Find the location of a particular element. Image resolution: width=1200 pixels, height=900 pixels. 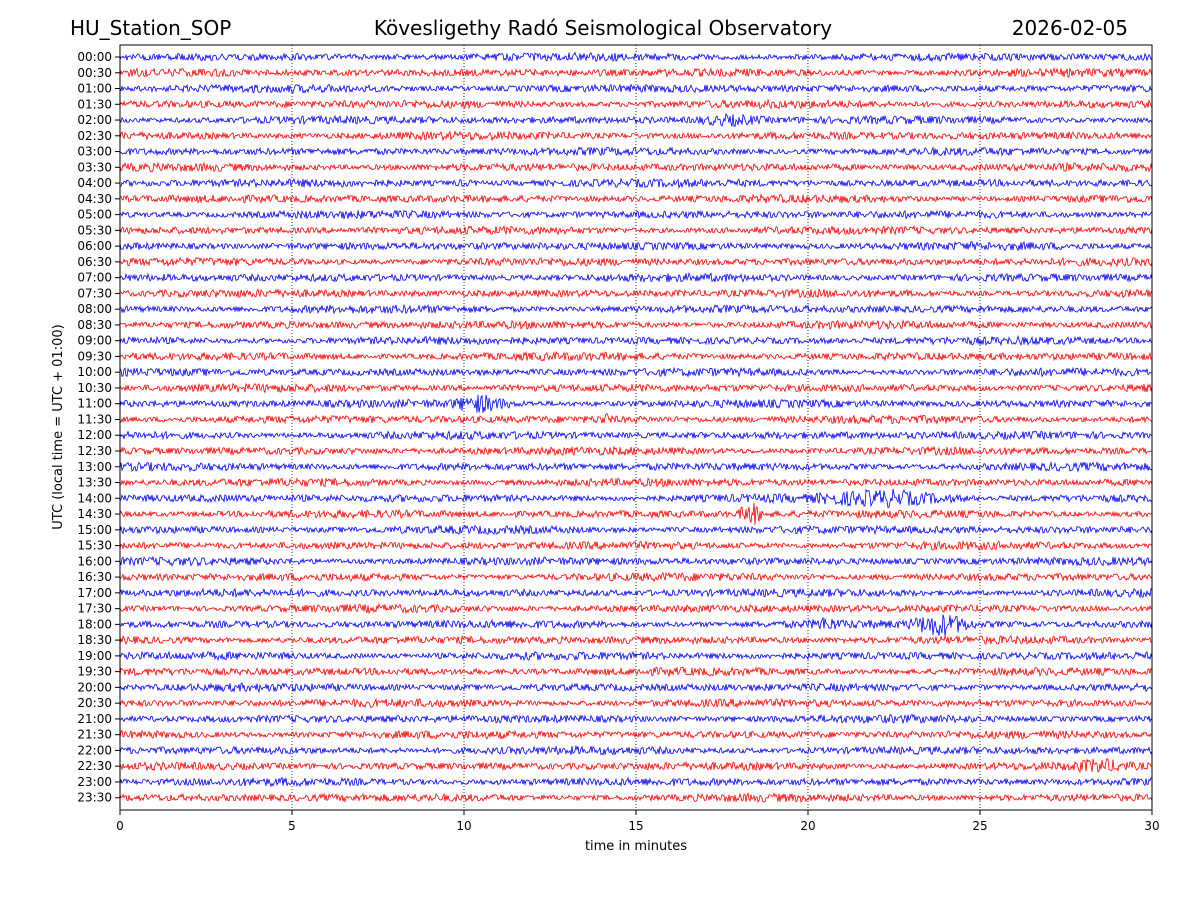

y-tick-label: 12:30 is located at coordinates (94, 451).